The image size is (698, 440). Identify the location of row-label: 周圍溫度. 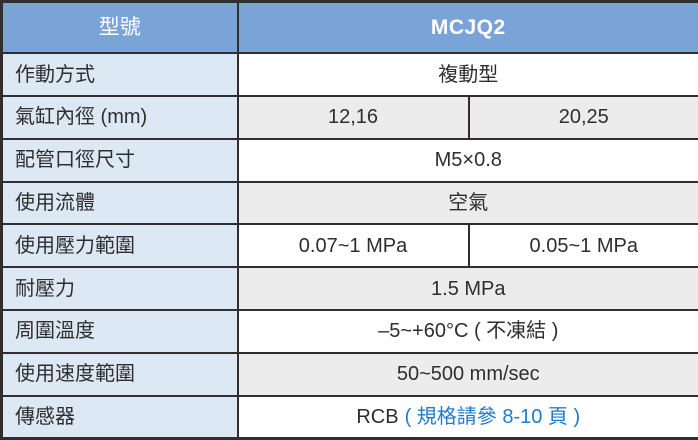
(119, 331).